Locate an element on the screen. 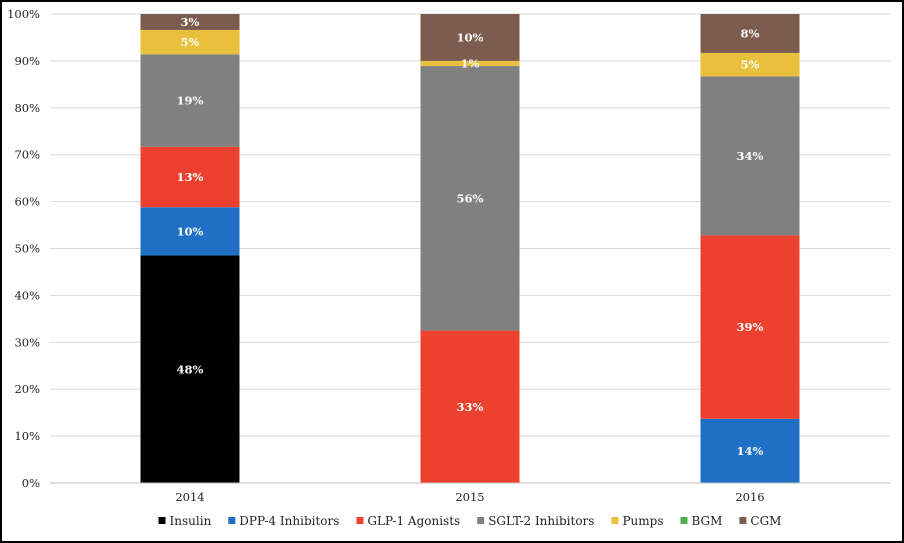  legend-item: Insulin is located at coordinates (185, 521).